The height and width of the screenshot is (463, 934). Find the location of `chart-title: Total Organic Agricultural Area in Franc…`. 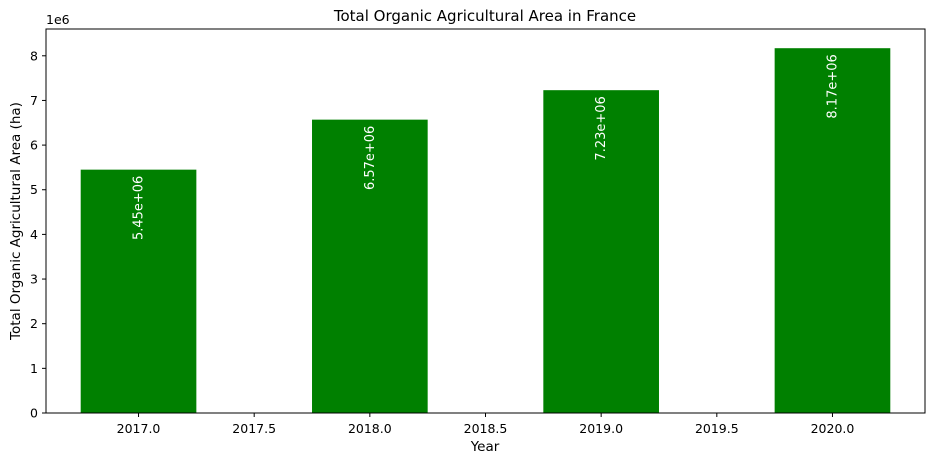

chart-title: Total Organic Agricultural Area in Franc… is located at coordinates (484, 16).